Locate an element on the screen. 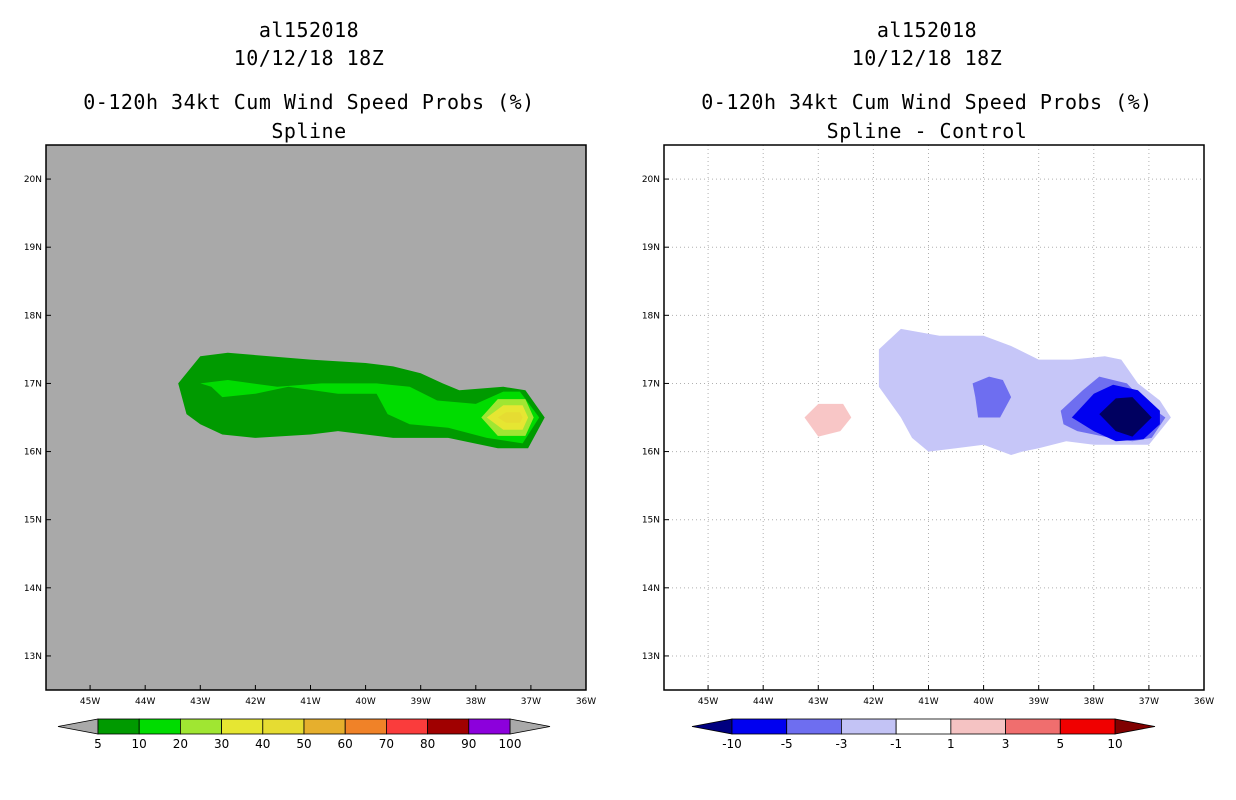 The width and height of the screenshot is (1236, 800). colorbar-label: 80 is located at coordinates (427, 744).